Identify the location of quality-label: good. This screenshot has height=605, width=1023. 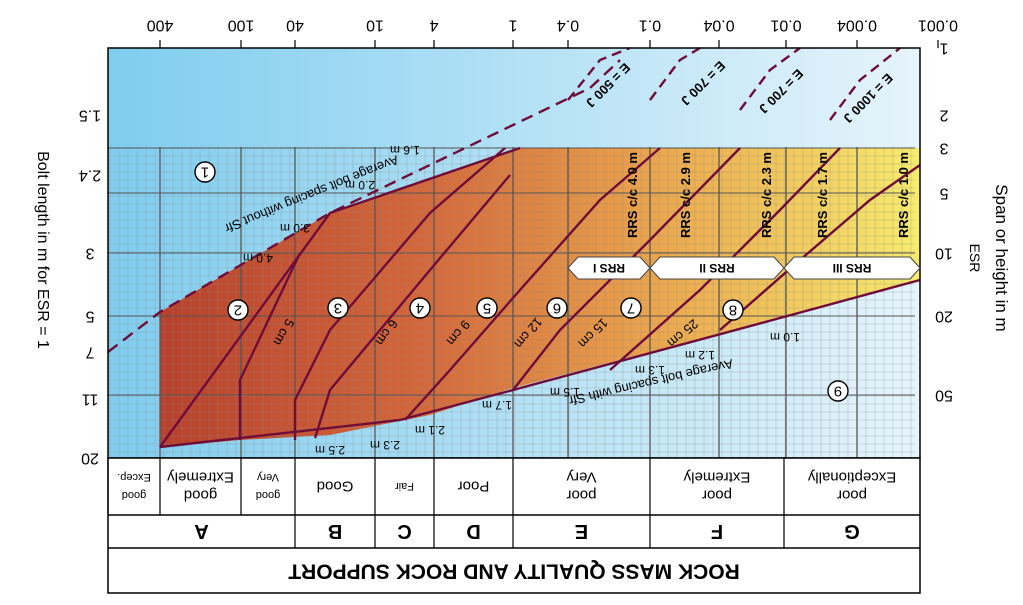
(200, 495).